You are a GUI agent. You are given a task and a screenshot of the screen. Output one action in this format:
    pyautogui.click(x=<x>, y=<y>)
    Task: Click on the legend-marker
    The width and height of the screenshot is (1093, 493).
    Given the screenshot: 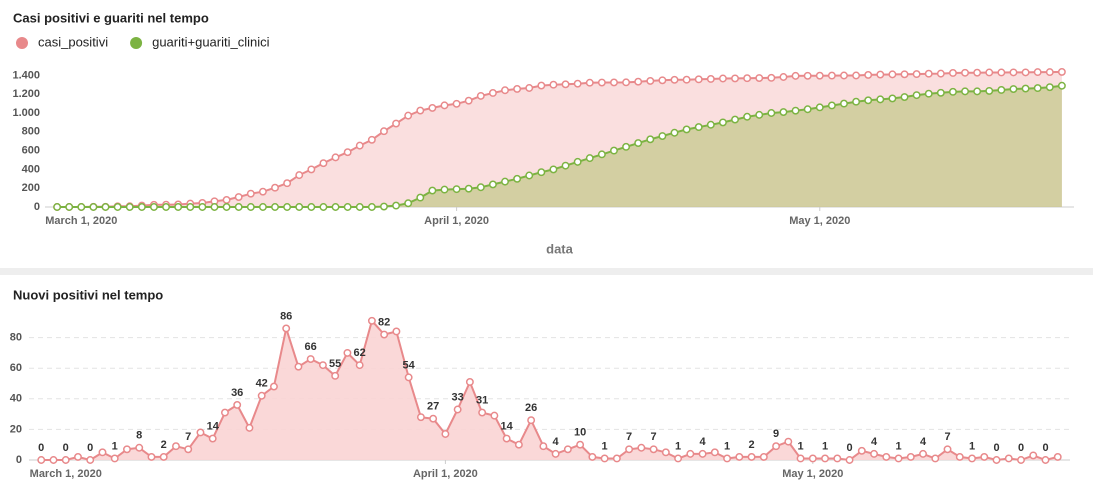 What is the action you would take?
    pyautogui.click(x=22, y=43)
    